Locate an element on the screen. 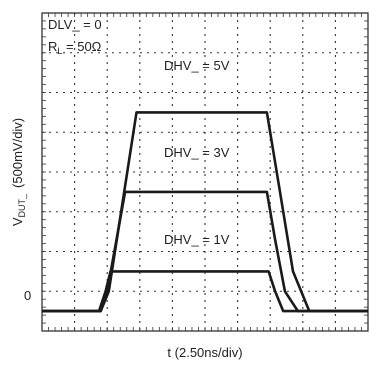 This screenshot has height=370, width=379. y-axis-label: VDUT_ (500mV/div) is located at coordinates (18, 172).